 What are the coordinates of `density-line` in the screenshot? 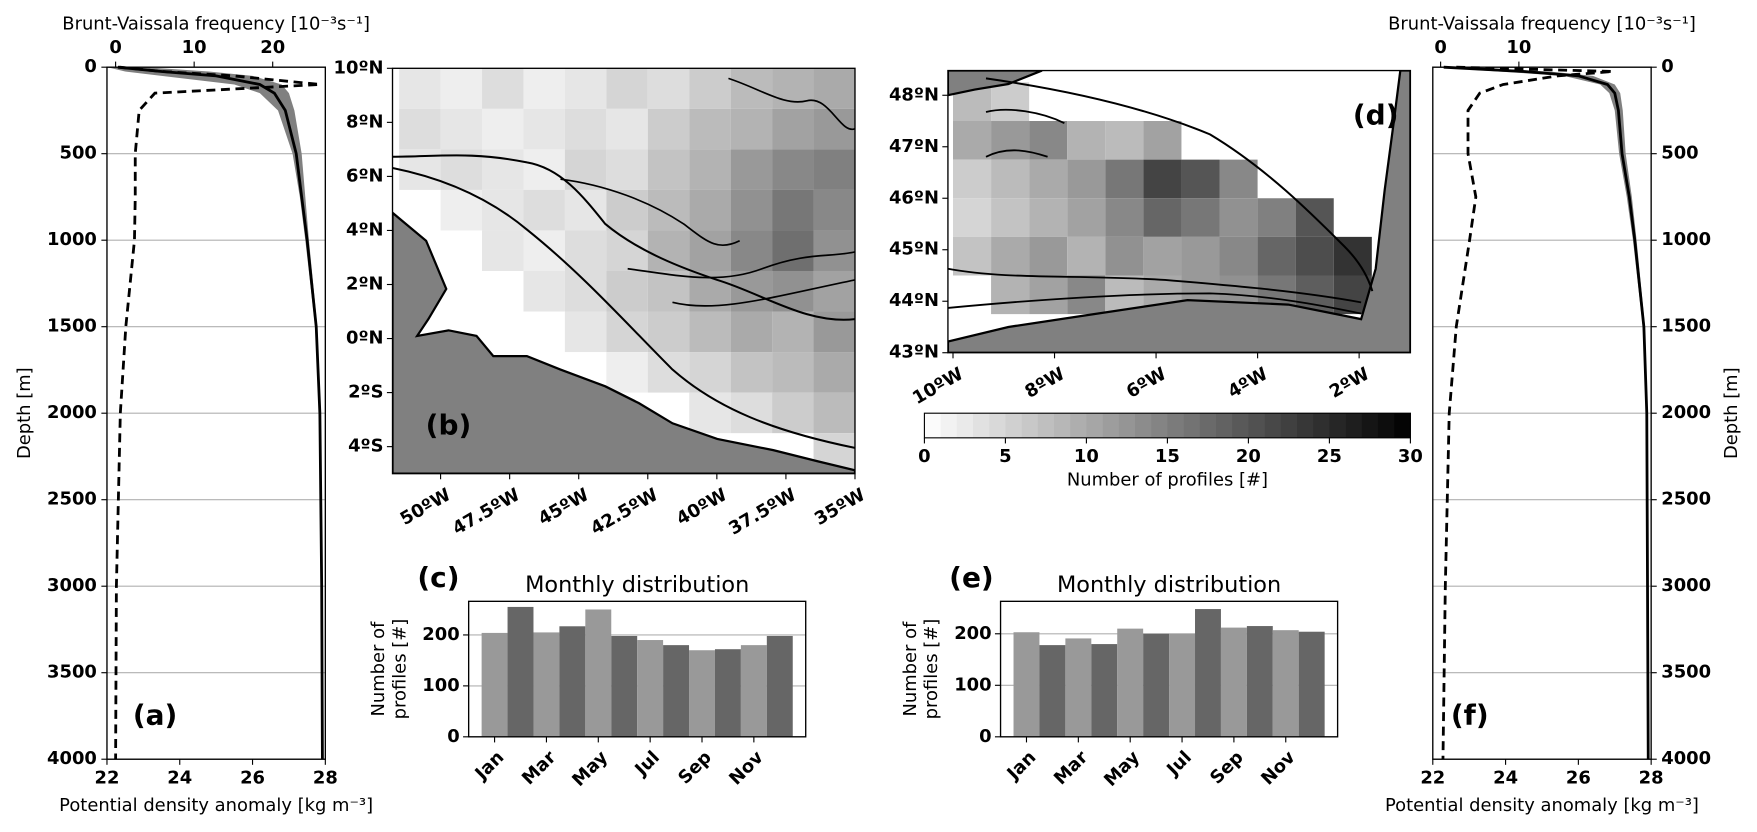 It's located at (1546, 412).